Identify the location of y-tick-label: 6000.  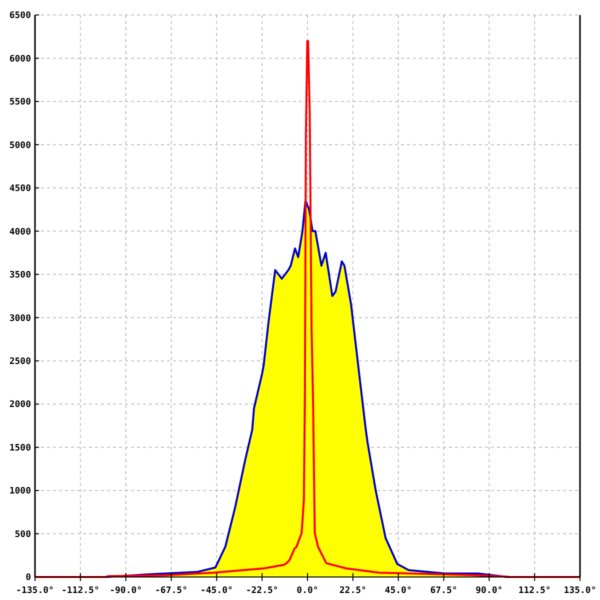
(20, 59).